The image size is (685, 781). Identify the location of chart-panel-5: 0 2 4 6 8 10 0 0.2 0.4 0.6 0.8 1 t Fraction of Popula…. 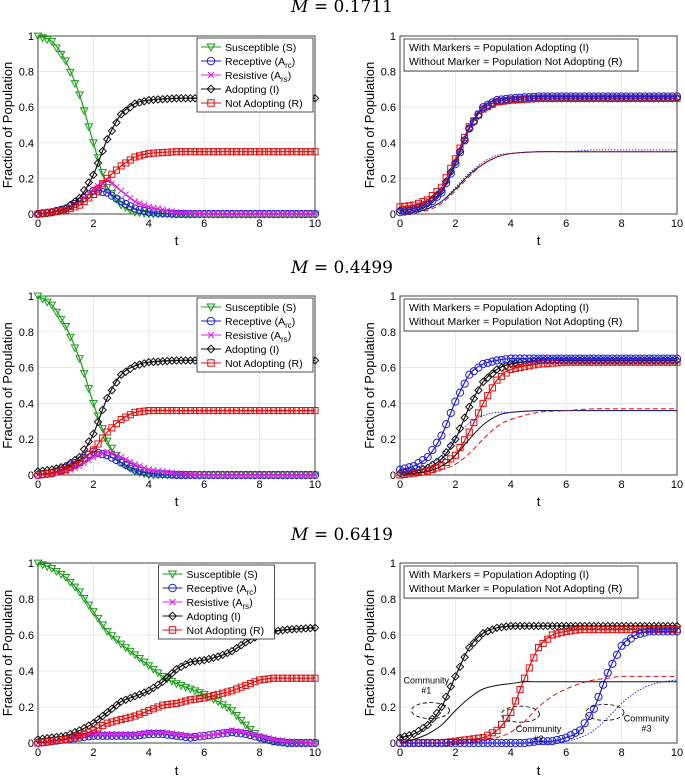
(160, 668).